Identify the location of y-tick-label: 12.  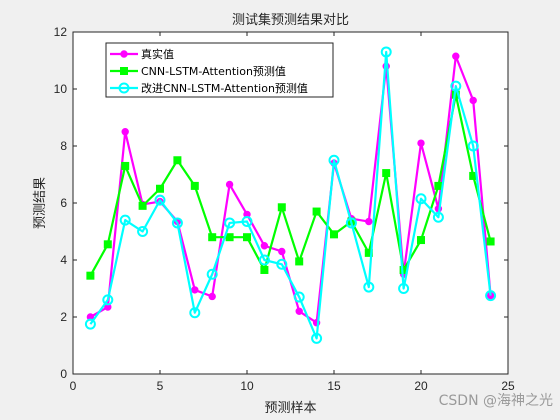
(61, 32).